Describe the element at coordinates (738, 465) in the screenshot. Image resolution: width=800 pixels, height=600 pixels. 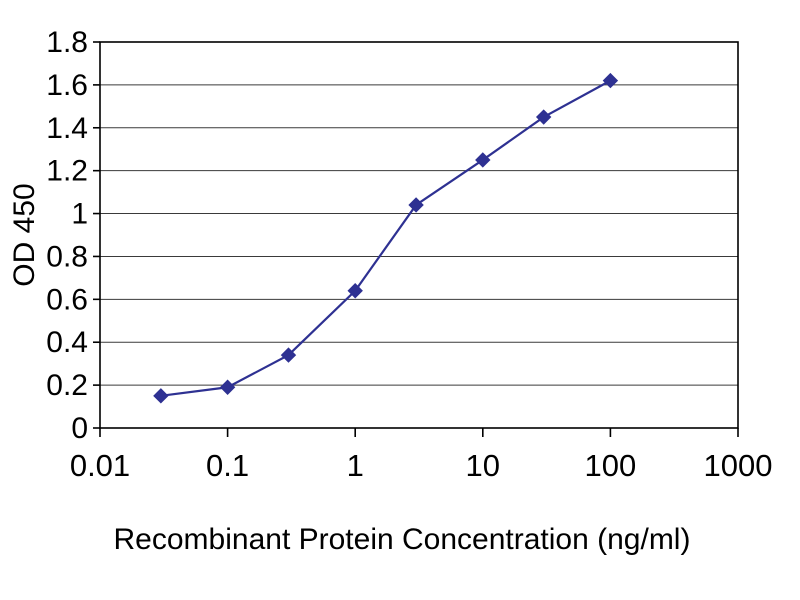
I see `x-tick-label: 1000` at that location.